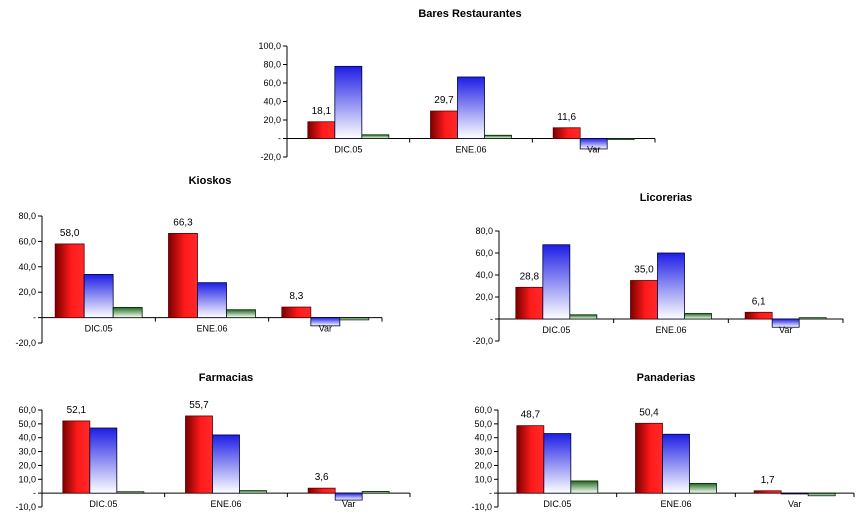  Describe the element at coordinates (70, 233) in the screenshot. I see `data-label: 58,0` at that location.